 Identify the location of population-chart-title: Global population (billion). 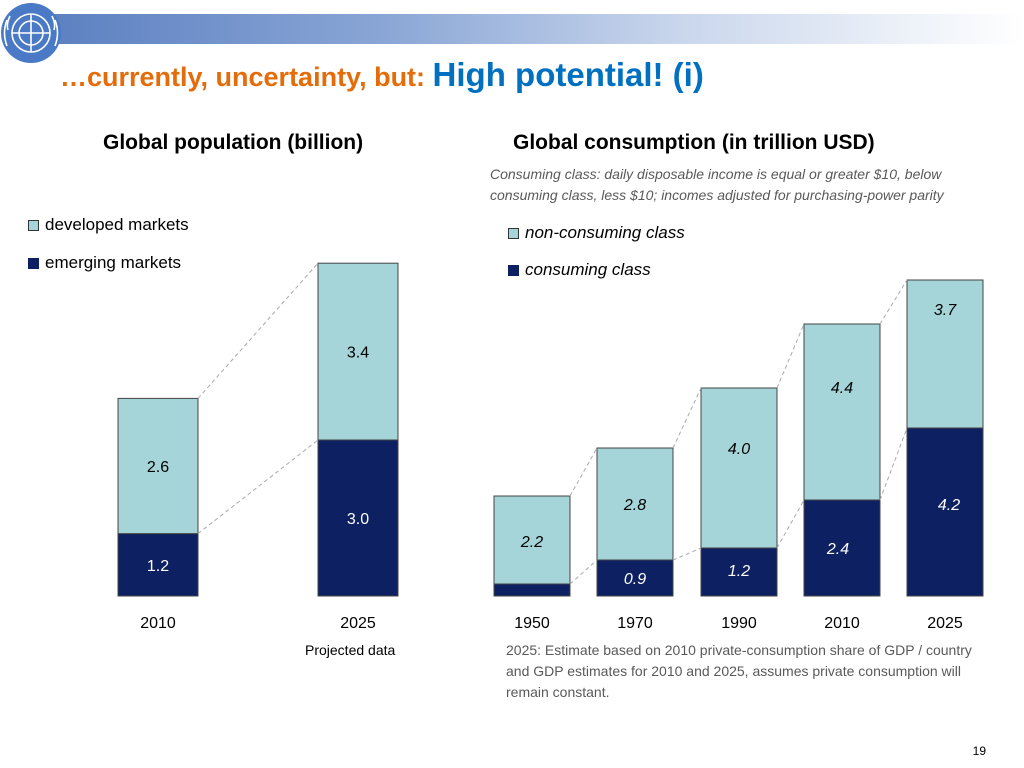
(233, 142).